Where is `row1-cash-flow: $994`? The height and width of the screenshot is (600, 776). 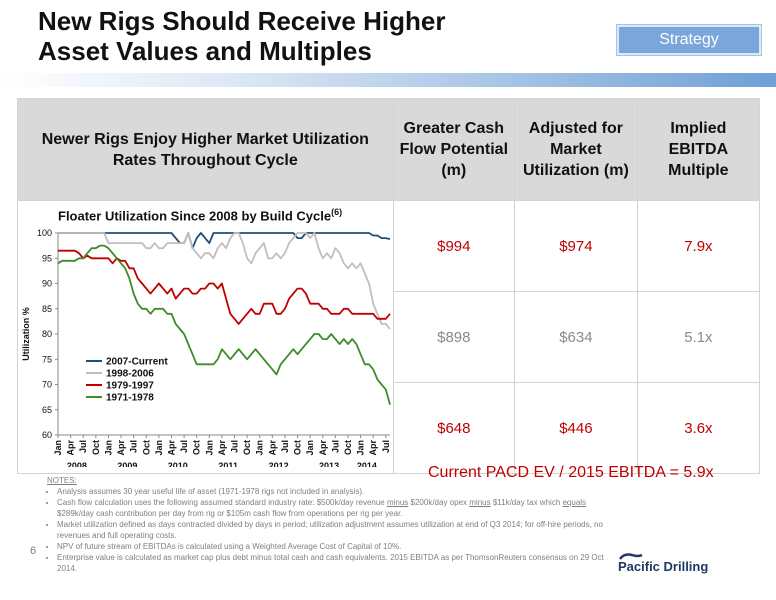 row1-cash-flow: $994 is located at coordinates (454, 246).